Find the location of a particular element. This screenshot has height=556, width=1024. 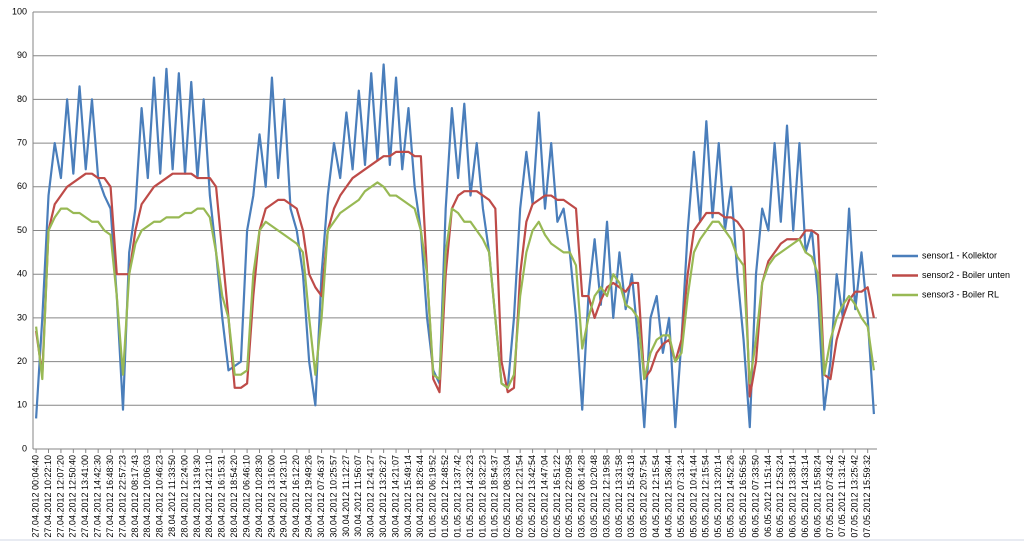

x-tick-label: 03.05.2012 12:19:58 is located at coordinates (606, 496).